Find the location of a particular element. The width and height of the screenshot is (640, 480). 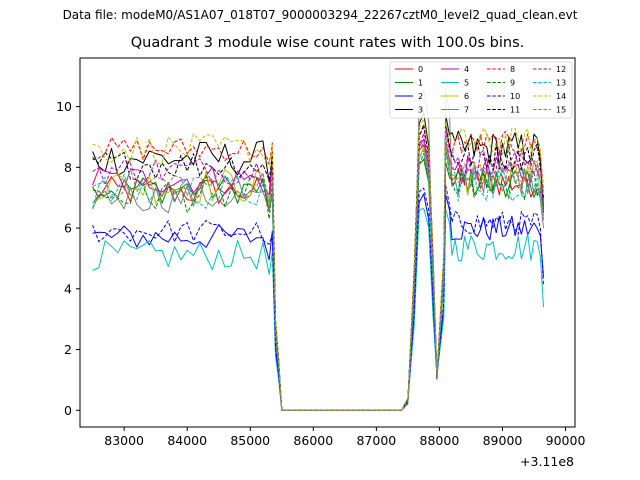

x-tick-label: 85000 is located at coordinates (250, 440).